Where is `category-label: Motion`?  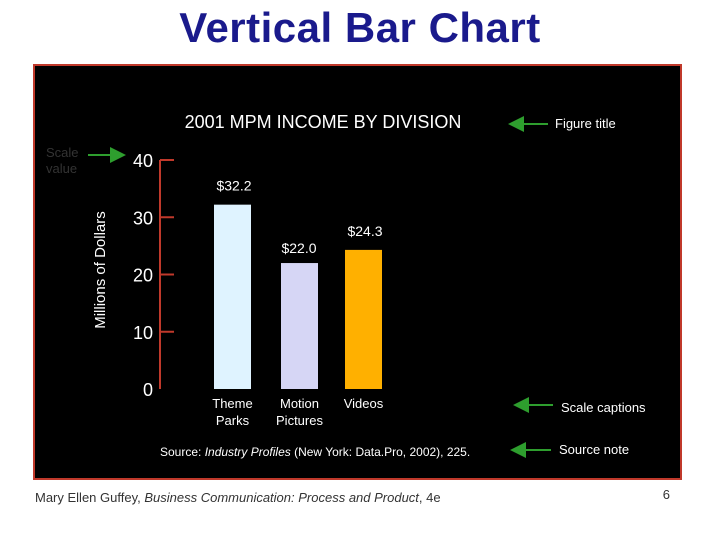 category-label: Motion is located at coordinates (299, 403).